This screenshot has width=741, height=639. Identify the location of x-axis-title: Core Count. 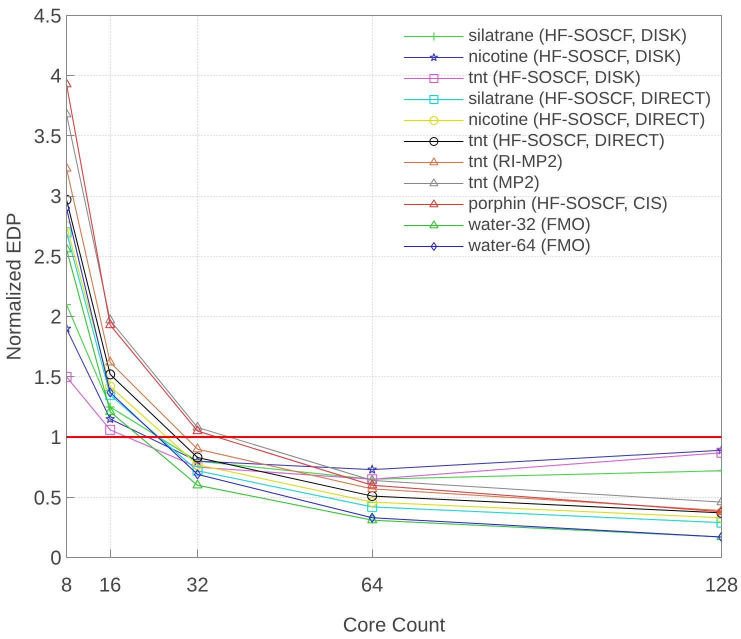
(394, 625).